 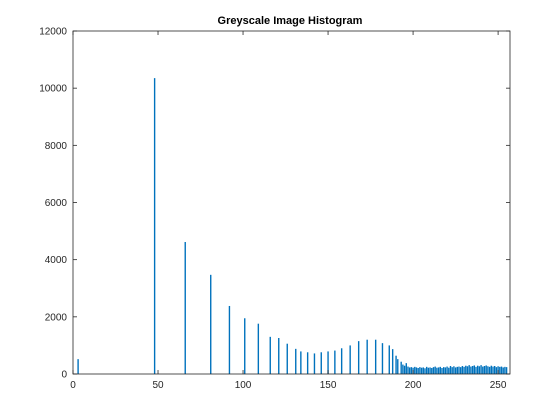 I want to click on x-tick-label: 250, so click(x=498, y=385).